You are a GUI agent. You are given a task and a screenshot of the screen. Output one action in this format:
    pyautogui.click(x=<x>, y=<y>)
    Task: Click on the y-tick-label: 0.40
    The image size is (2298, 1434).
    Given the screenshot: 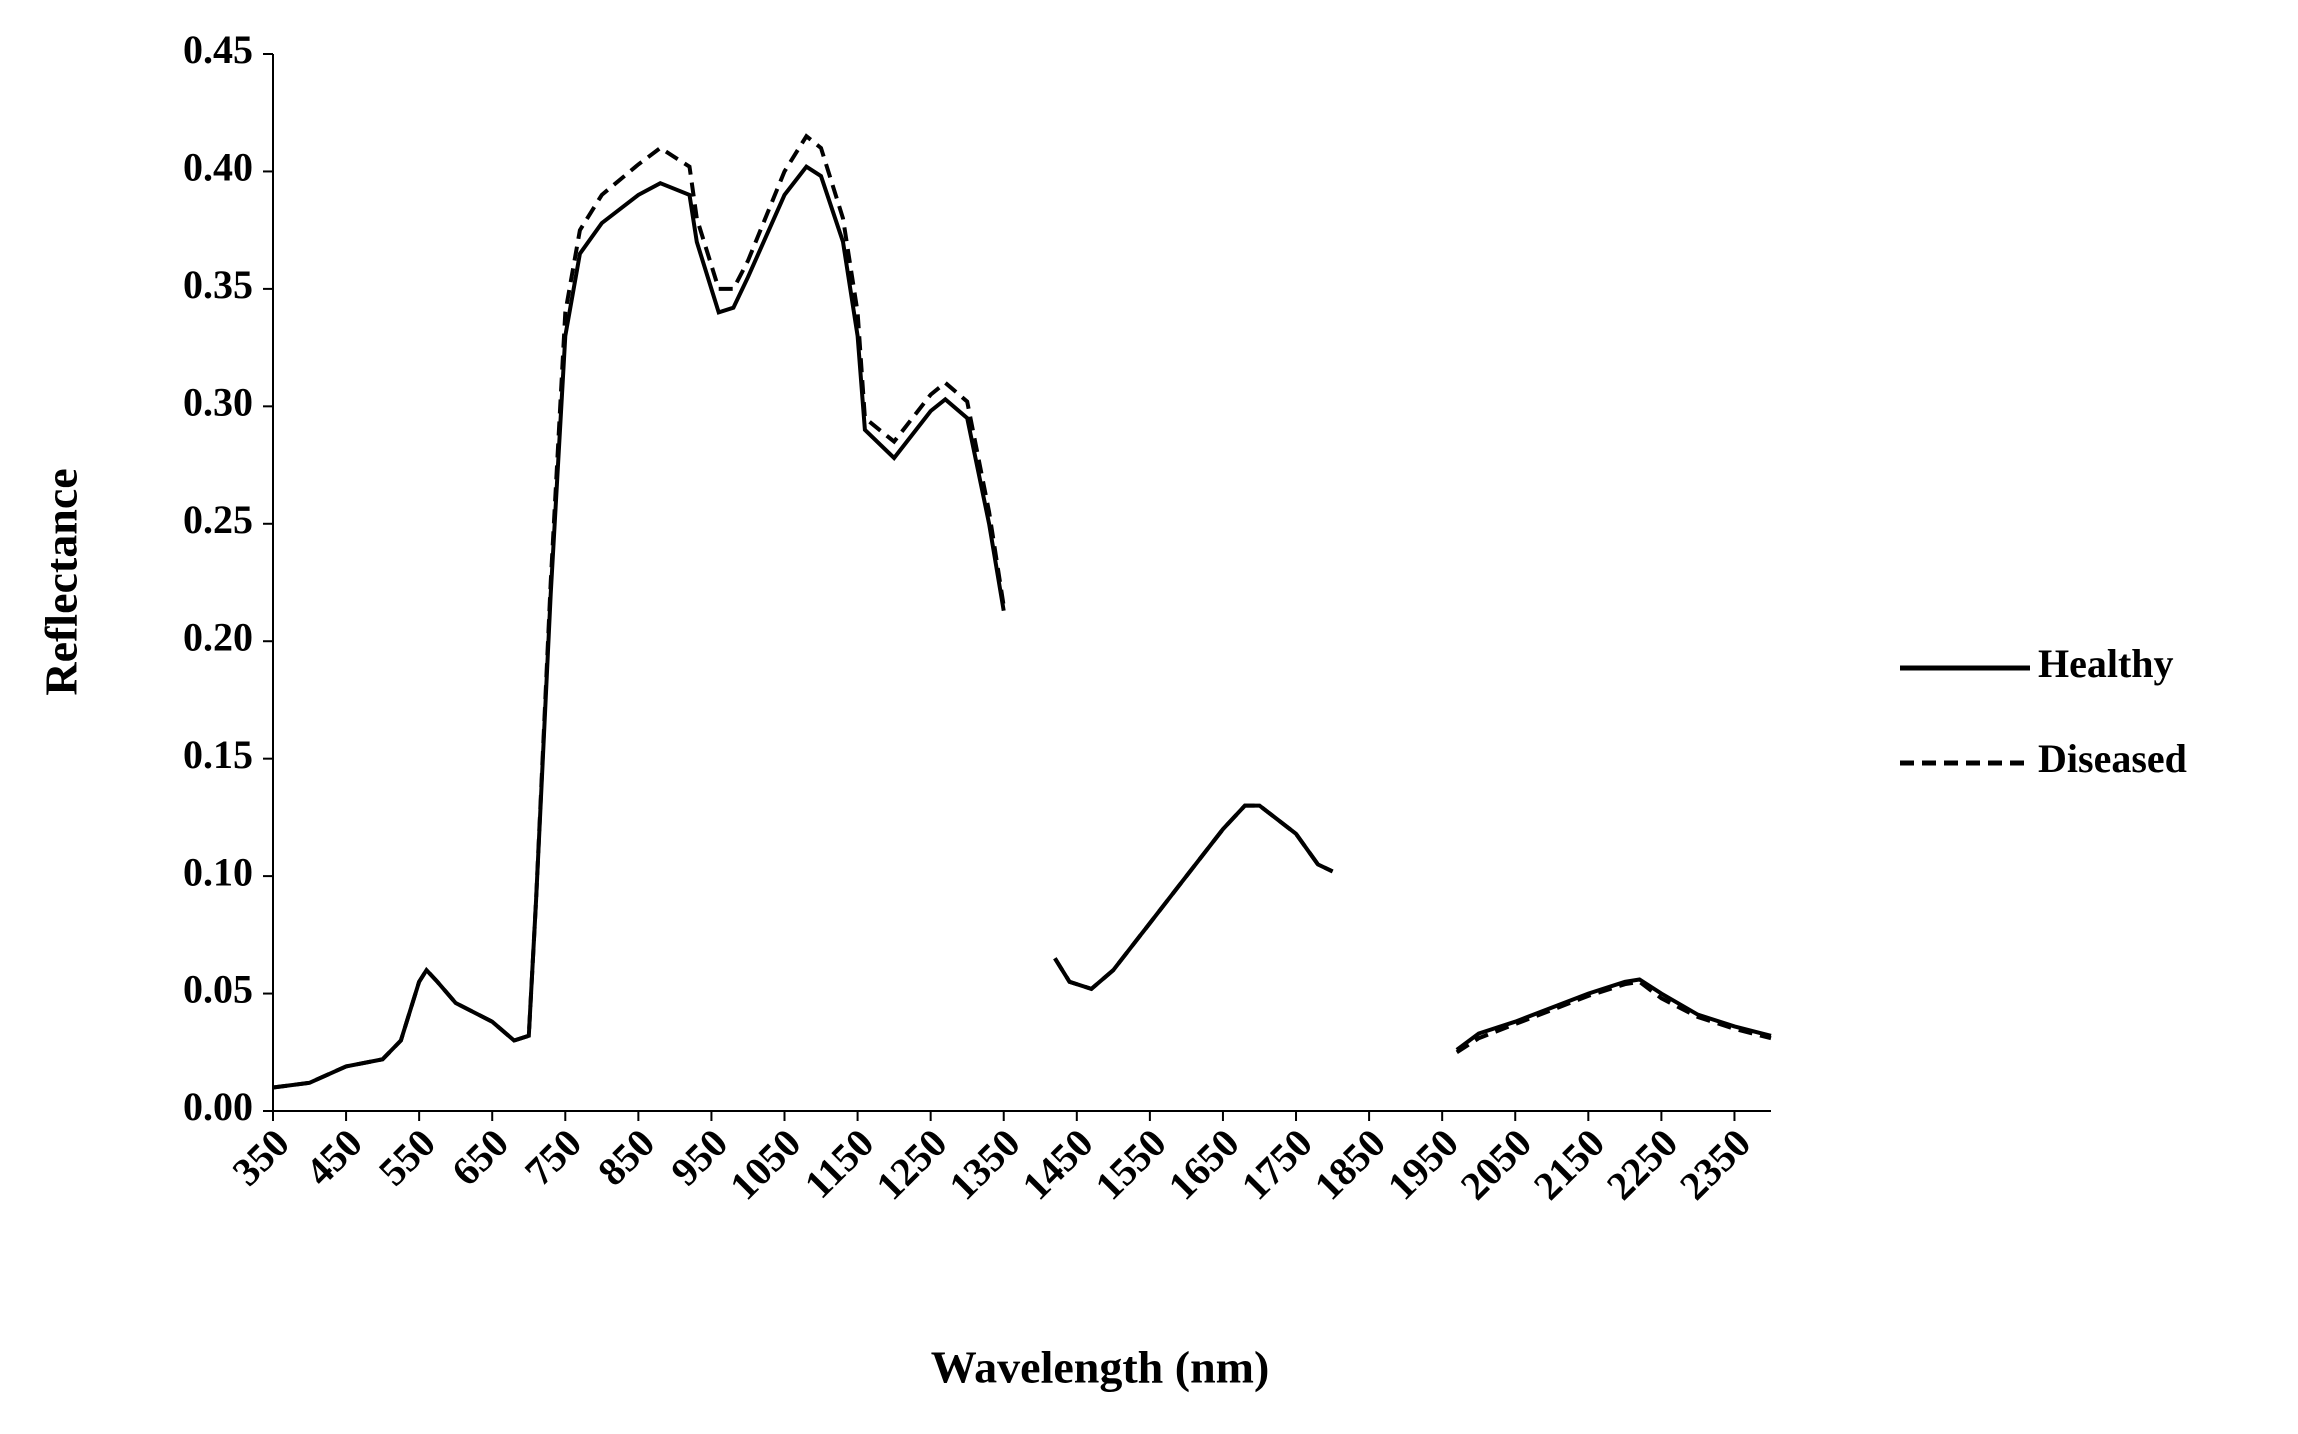 What is the action you would take?
    pyautogui.click(x=218, y=167)
    